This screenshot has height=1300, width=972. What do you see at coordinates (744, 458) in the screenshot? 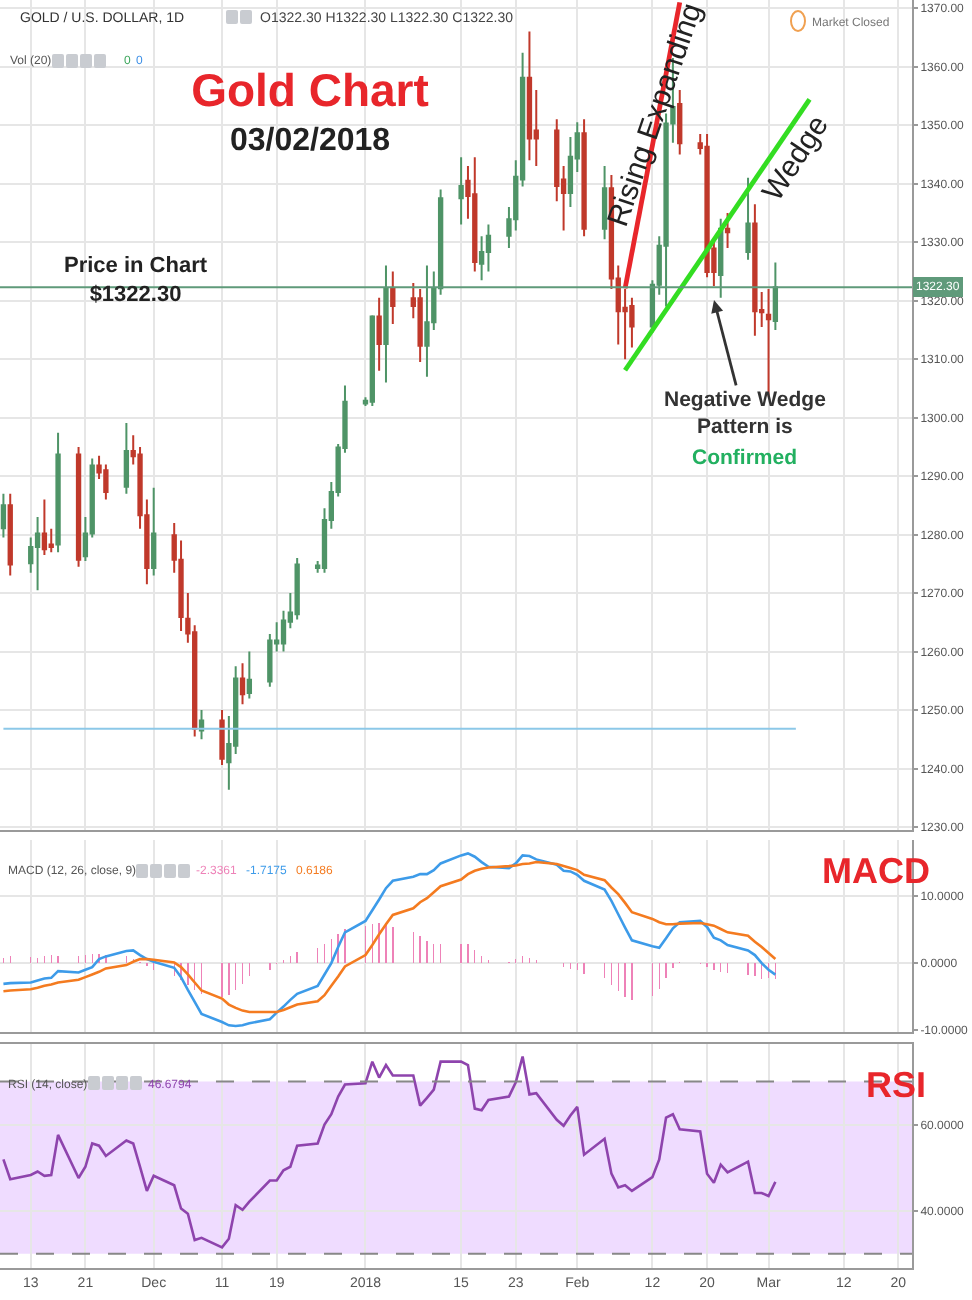
I see `annotation: Confirmed` at bounding box center [744, 458].